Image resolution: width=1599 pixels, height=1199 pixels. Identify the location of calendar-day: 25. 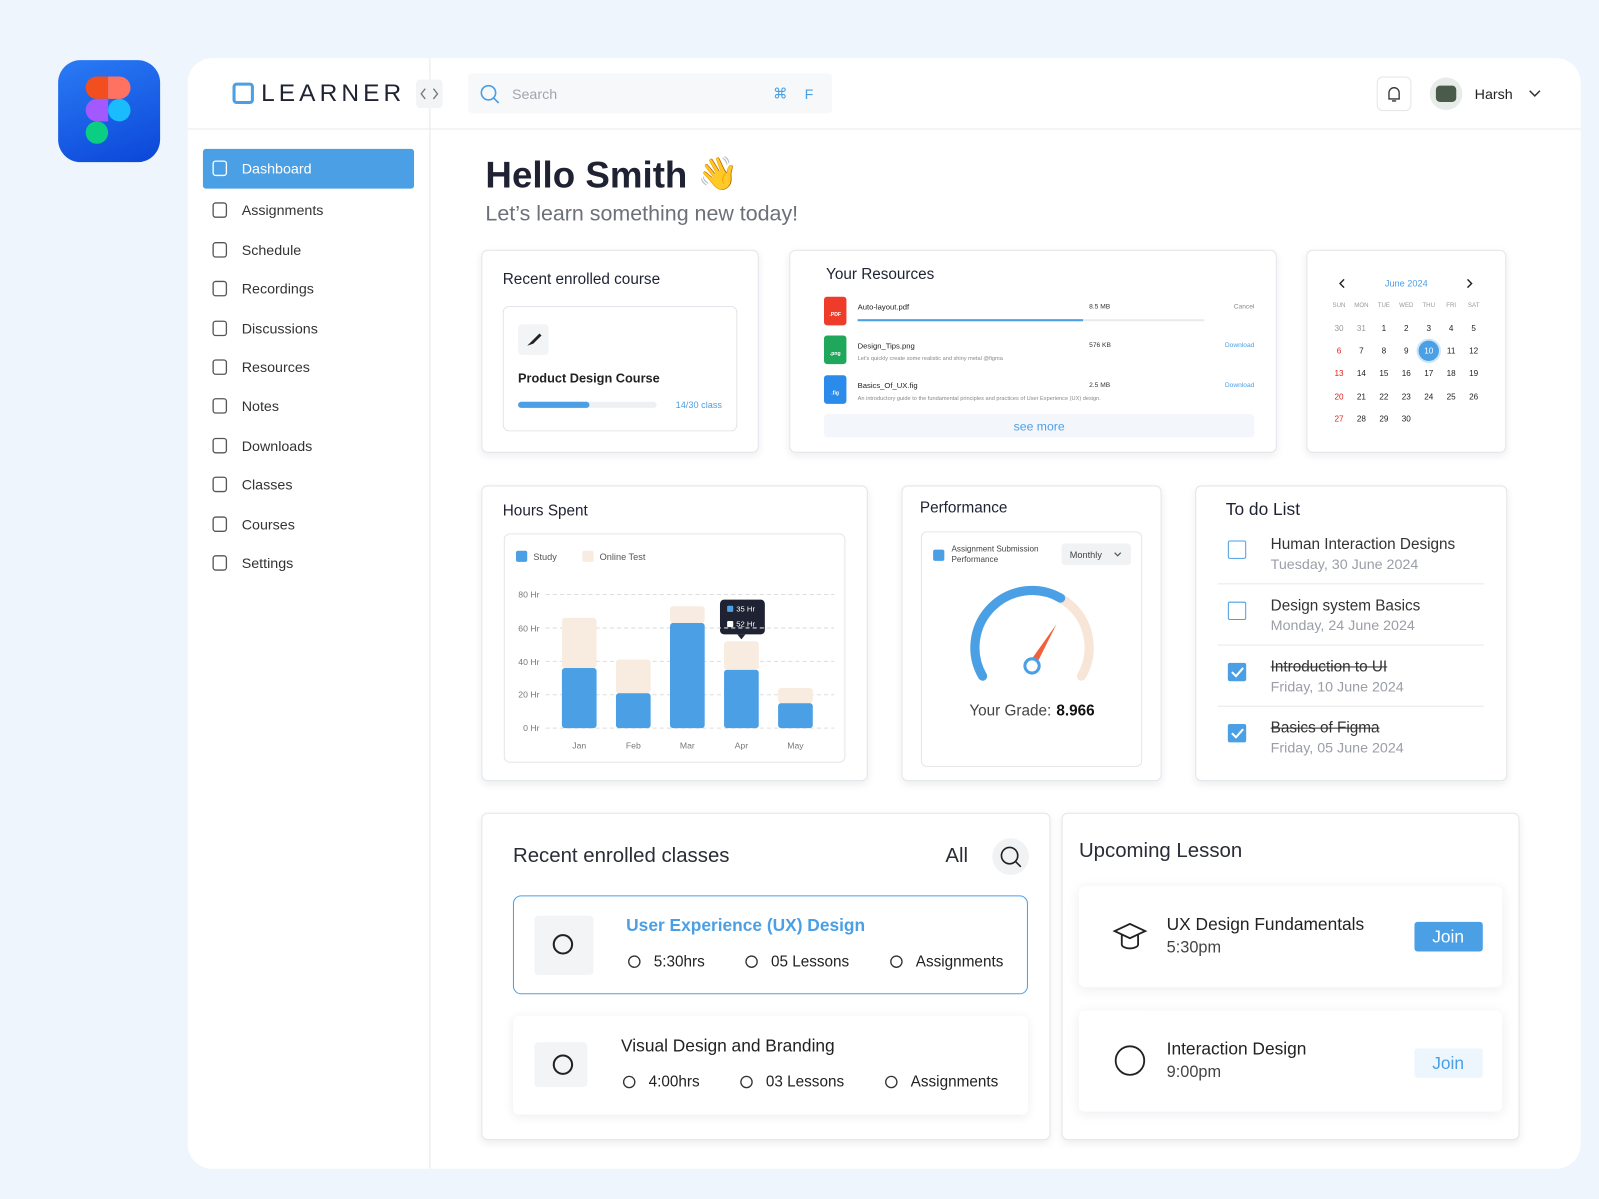
(1451, 397).